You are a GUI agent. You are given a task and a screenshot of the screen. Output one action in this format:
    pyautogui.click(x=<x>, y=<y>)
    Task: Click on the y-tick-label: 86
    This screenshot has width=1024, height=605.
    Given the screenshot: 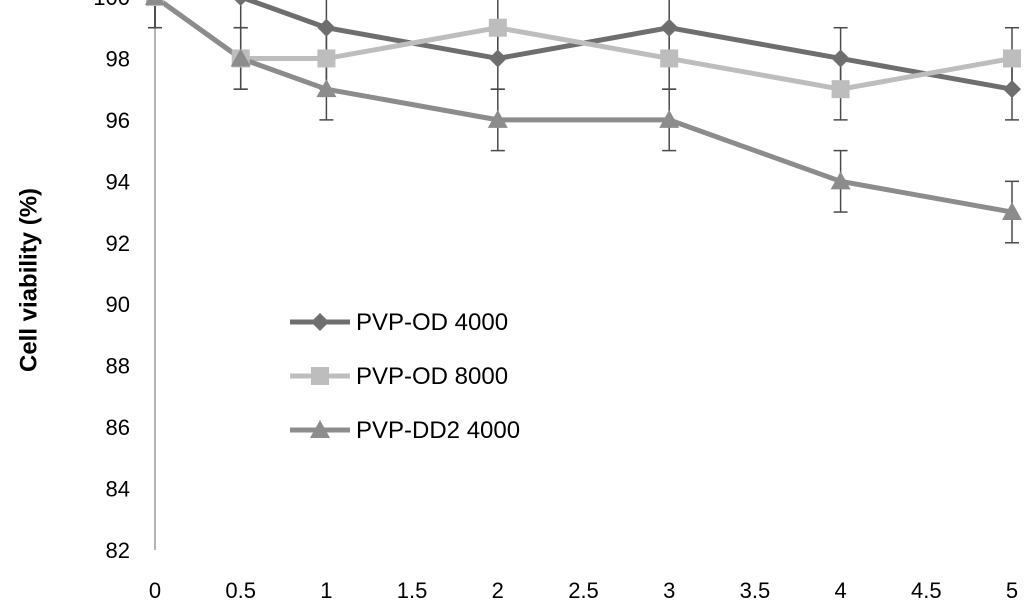 What is the action you would take?
    pyautogui.click(x=118, y=427)
    